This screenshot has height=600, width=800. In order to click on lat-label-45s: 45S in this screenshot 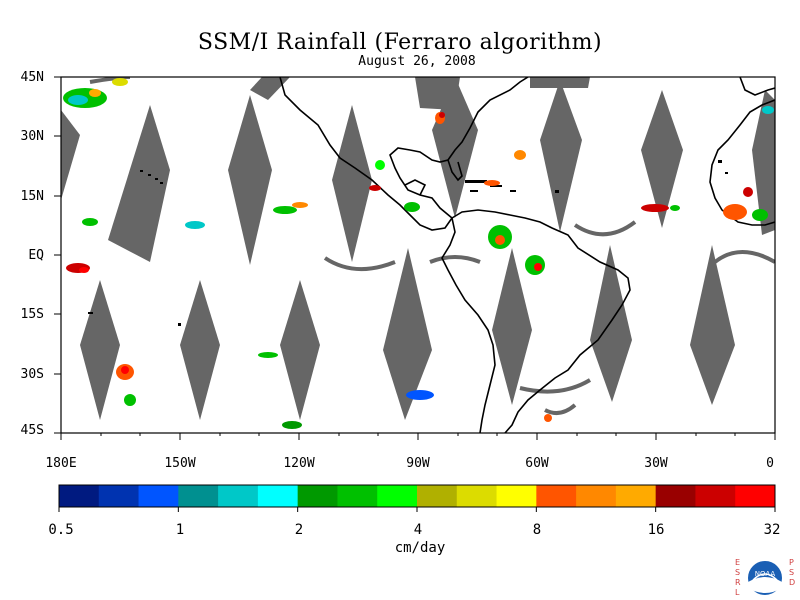, I will do `click(32, 430)`.